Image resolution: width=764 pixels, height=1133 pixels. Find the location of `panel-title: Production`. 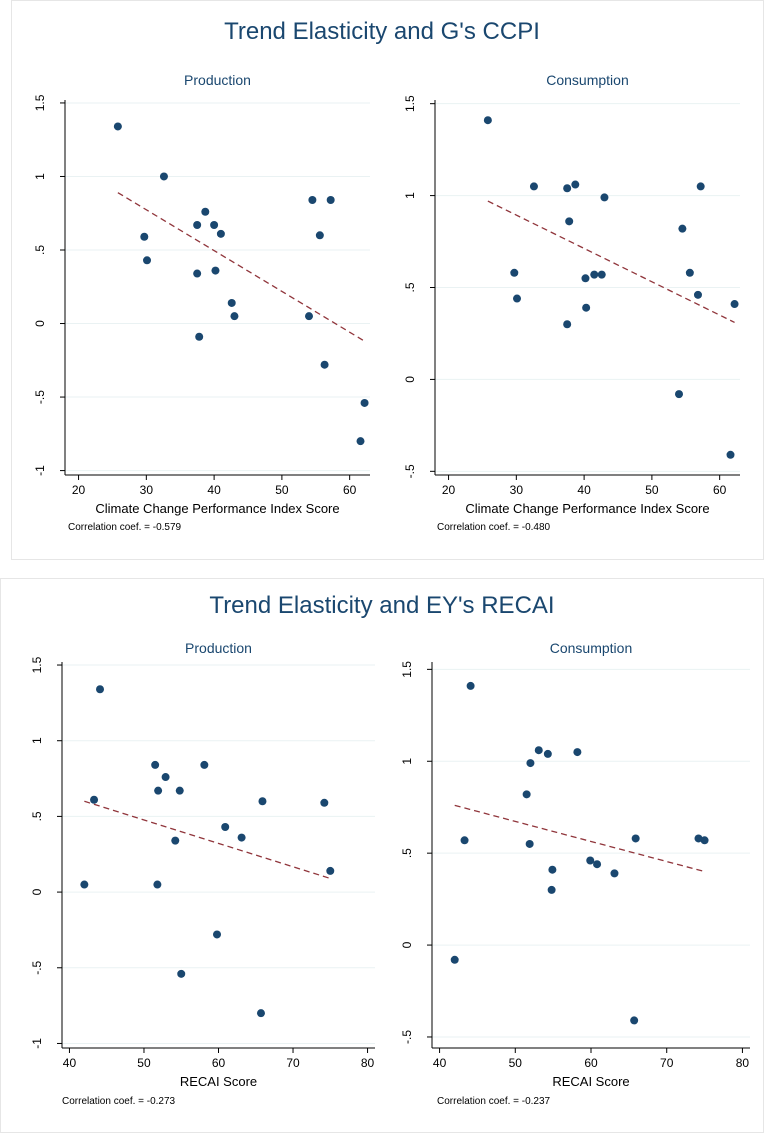

panel-title: Production is located at coordinates (217, 80).